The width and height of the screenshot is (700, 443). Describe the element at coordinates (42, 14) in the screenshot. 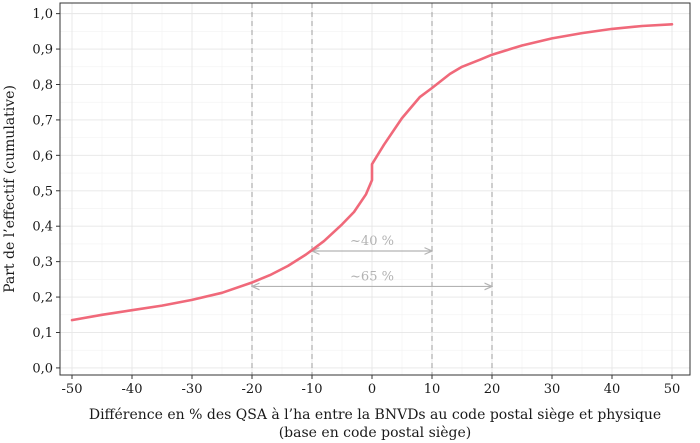

I see `y-tick-label: 1,0` at that location.